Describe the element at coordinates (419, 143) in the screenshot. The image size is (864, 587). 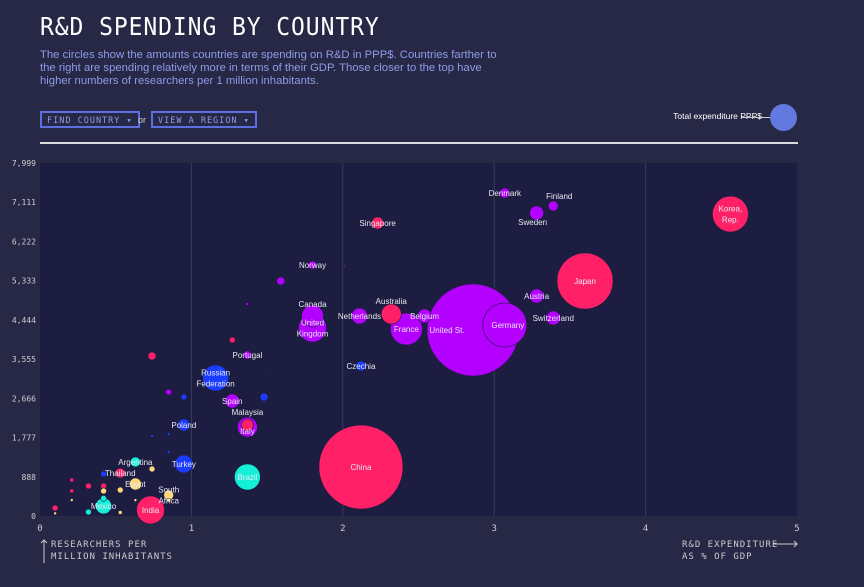
I see `divider` at that location.